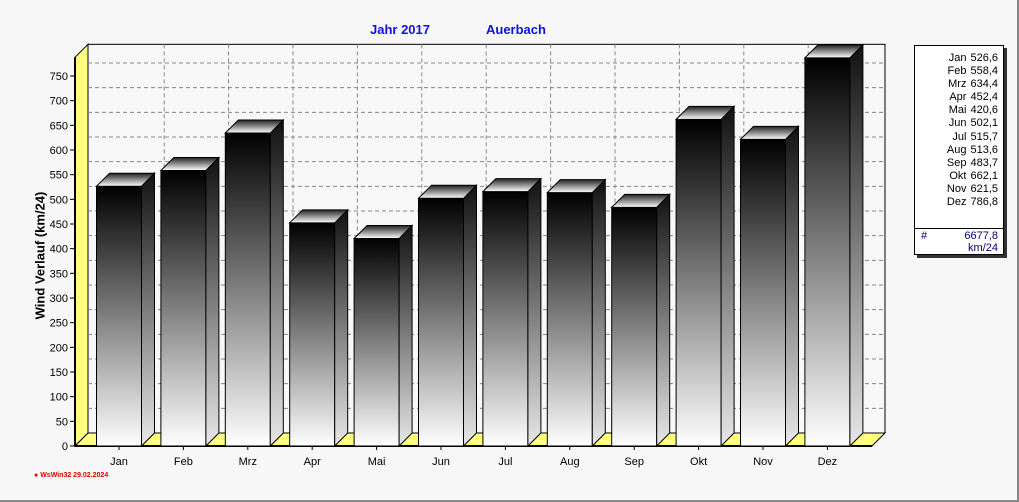 The width and height of the screenshot is (1019, 502). I want to click on legend-row: Mrz 634,4, so click(959, 84).